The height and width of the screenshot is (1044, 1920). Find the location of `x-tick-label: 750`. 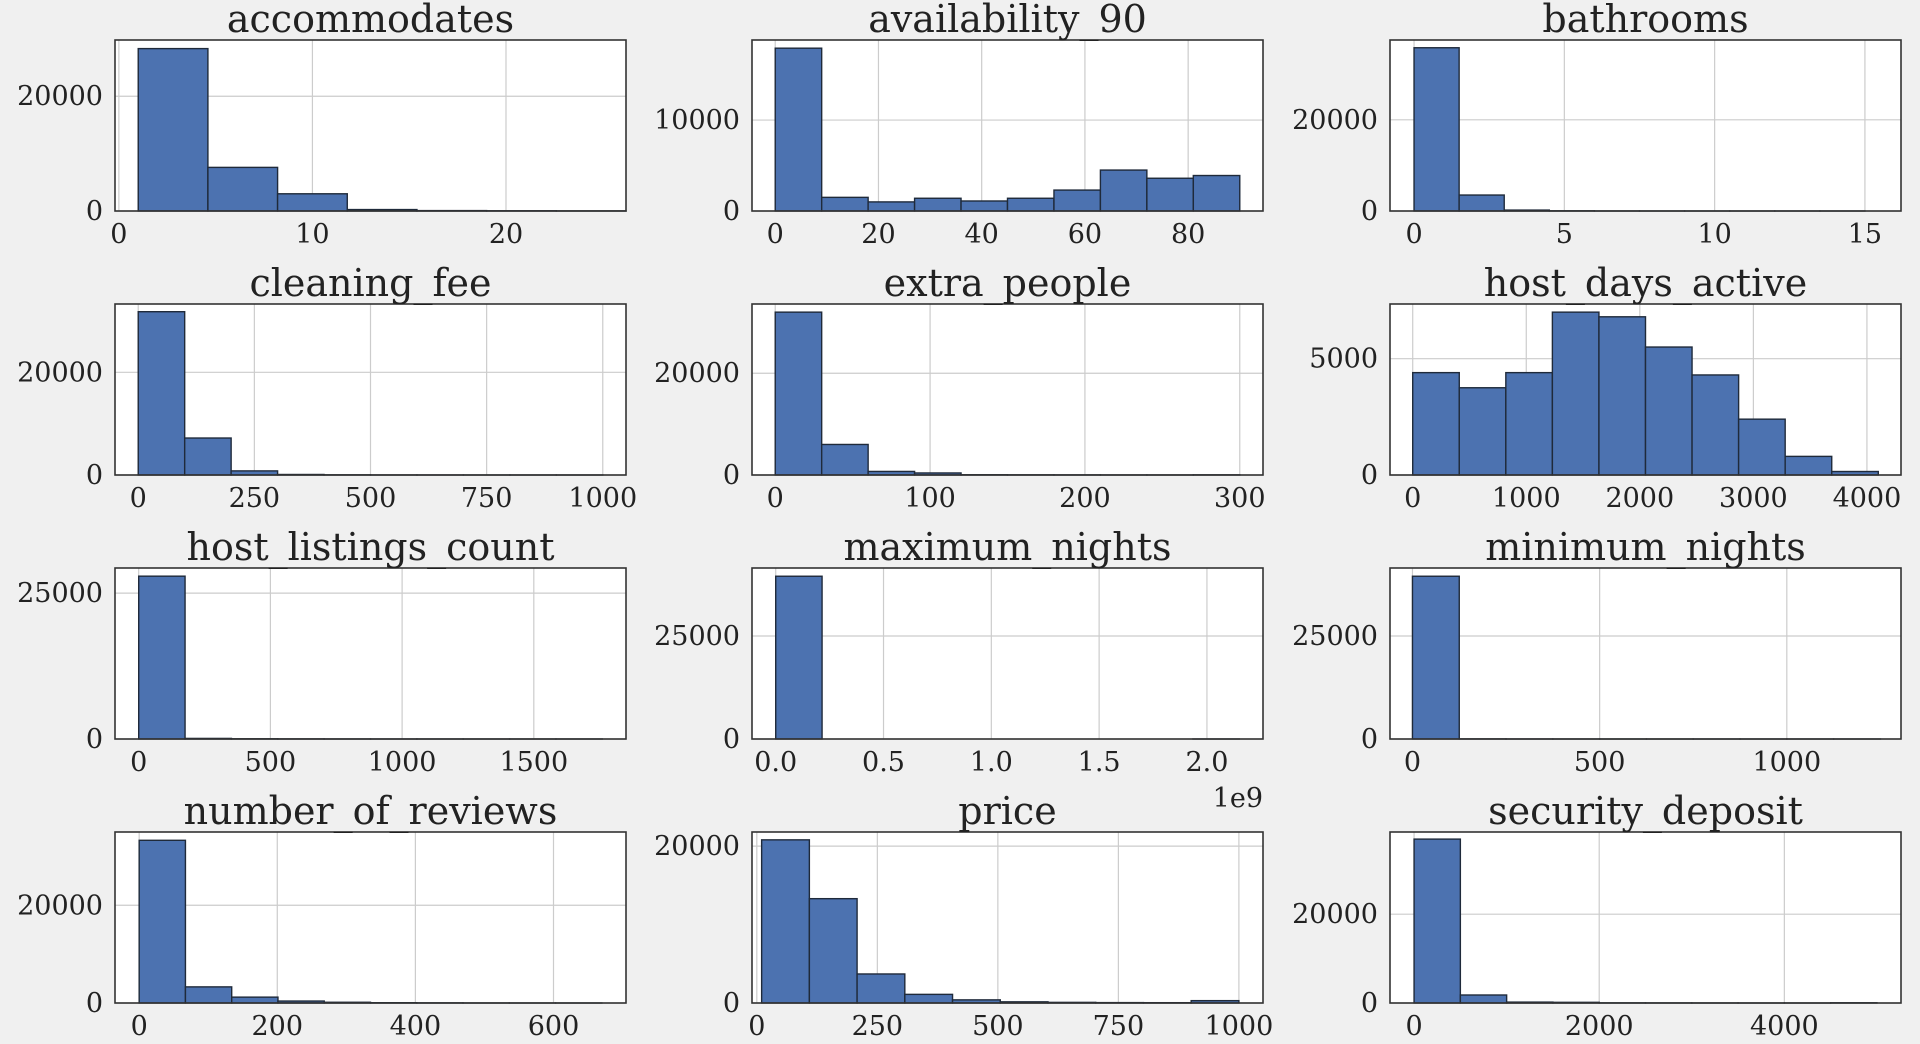

x-tick-label: 750 is located at coordinates (1119, 1026).